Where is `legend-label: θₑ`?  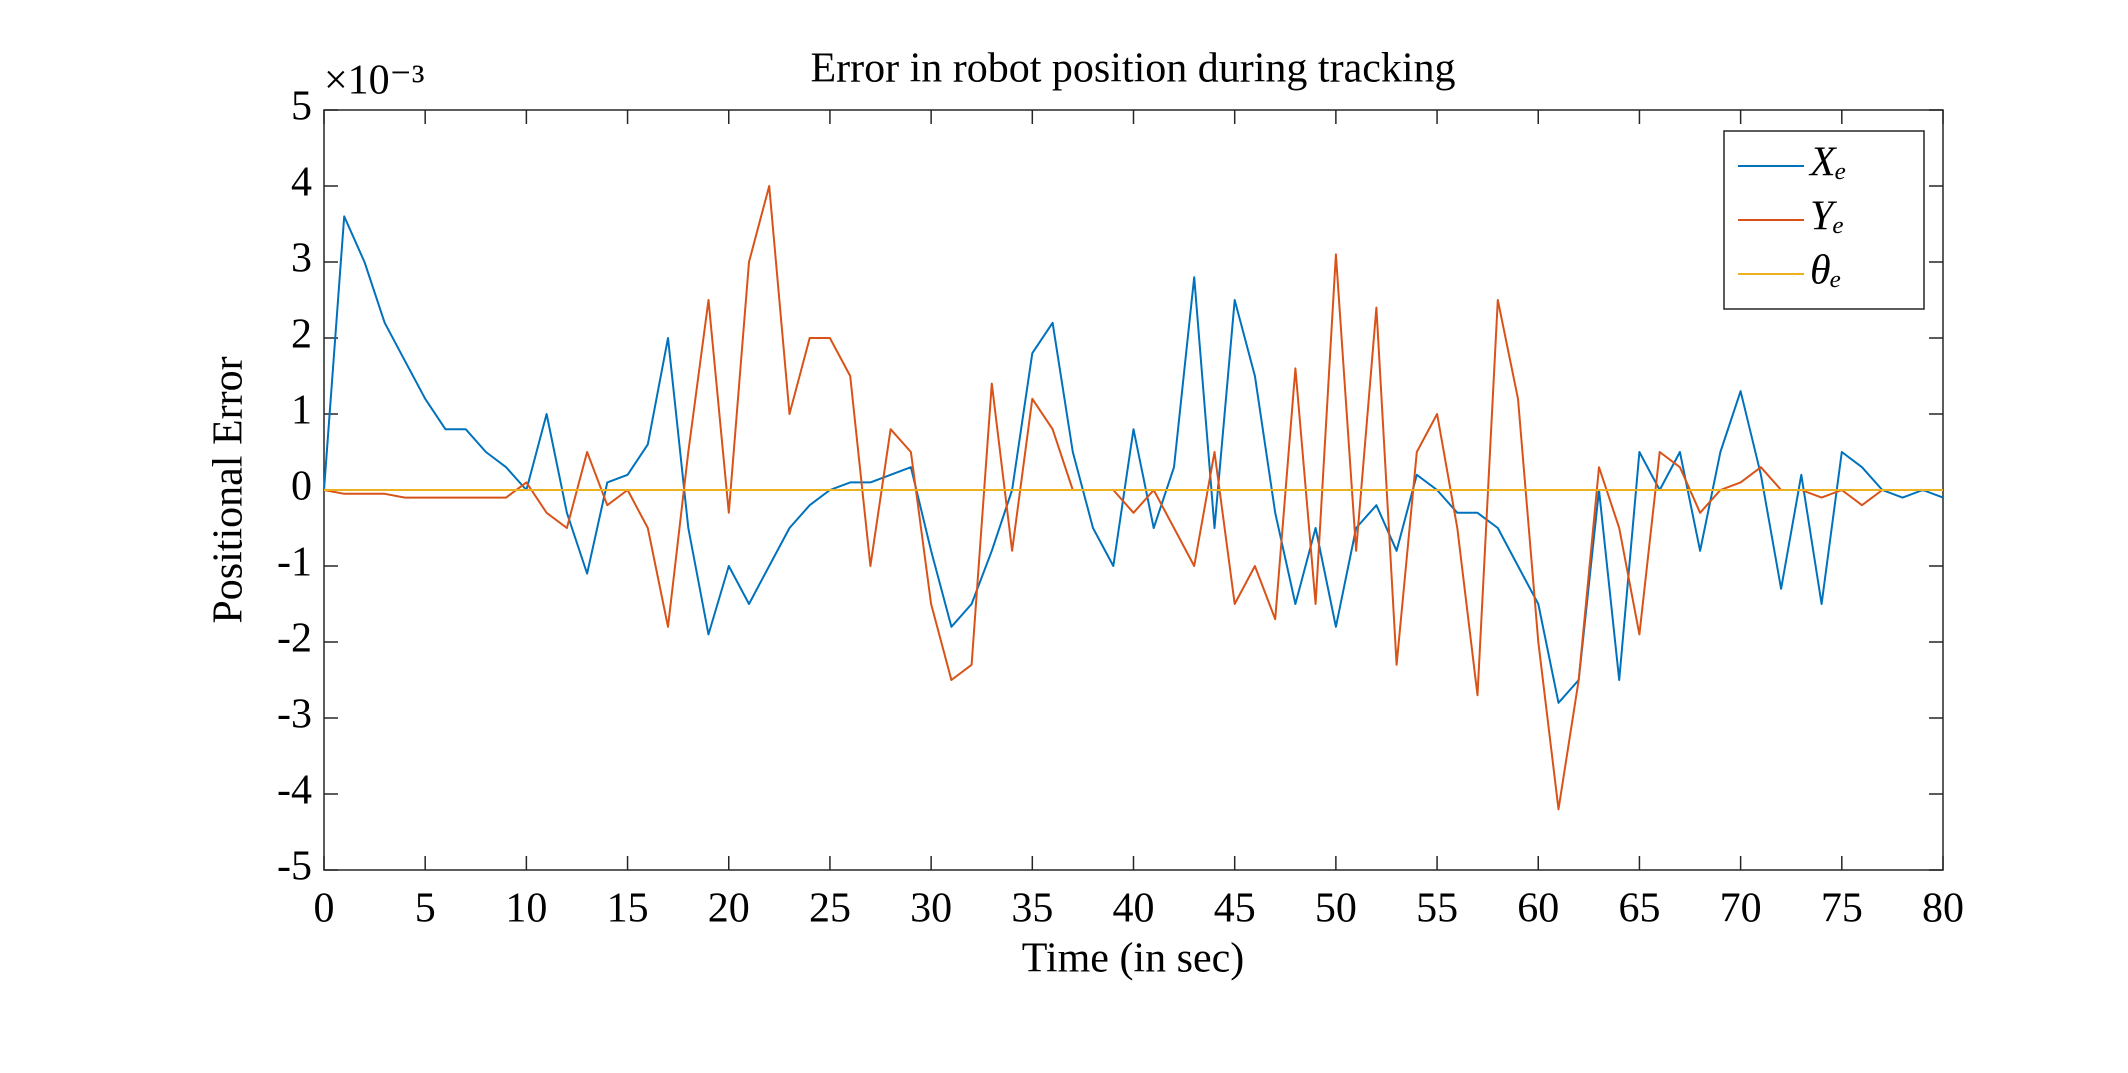
legend-label: θₑ is located at coordinates (1826, 271).